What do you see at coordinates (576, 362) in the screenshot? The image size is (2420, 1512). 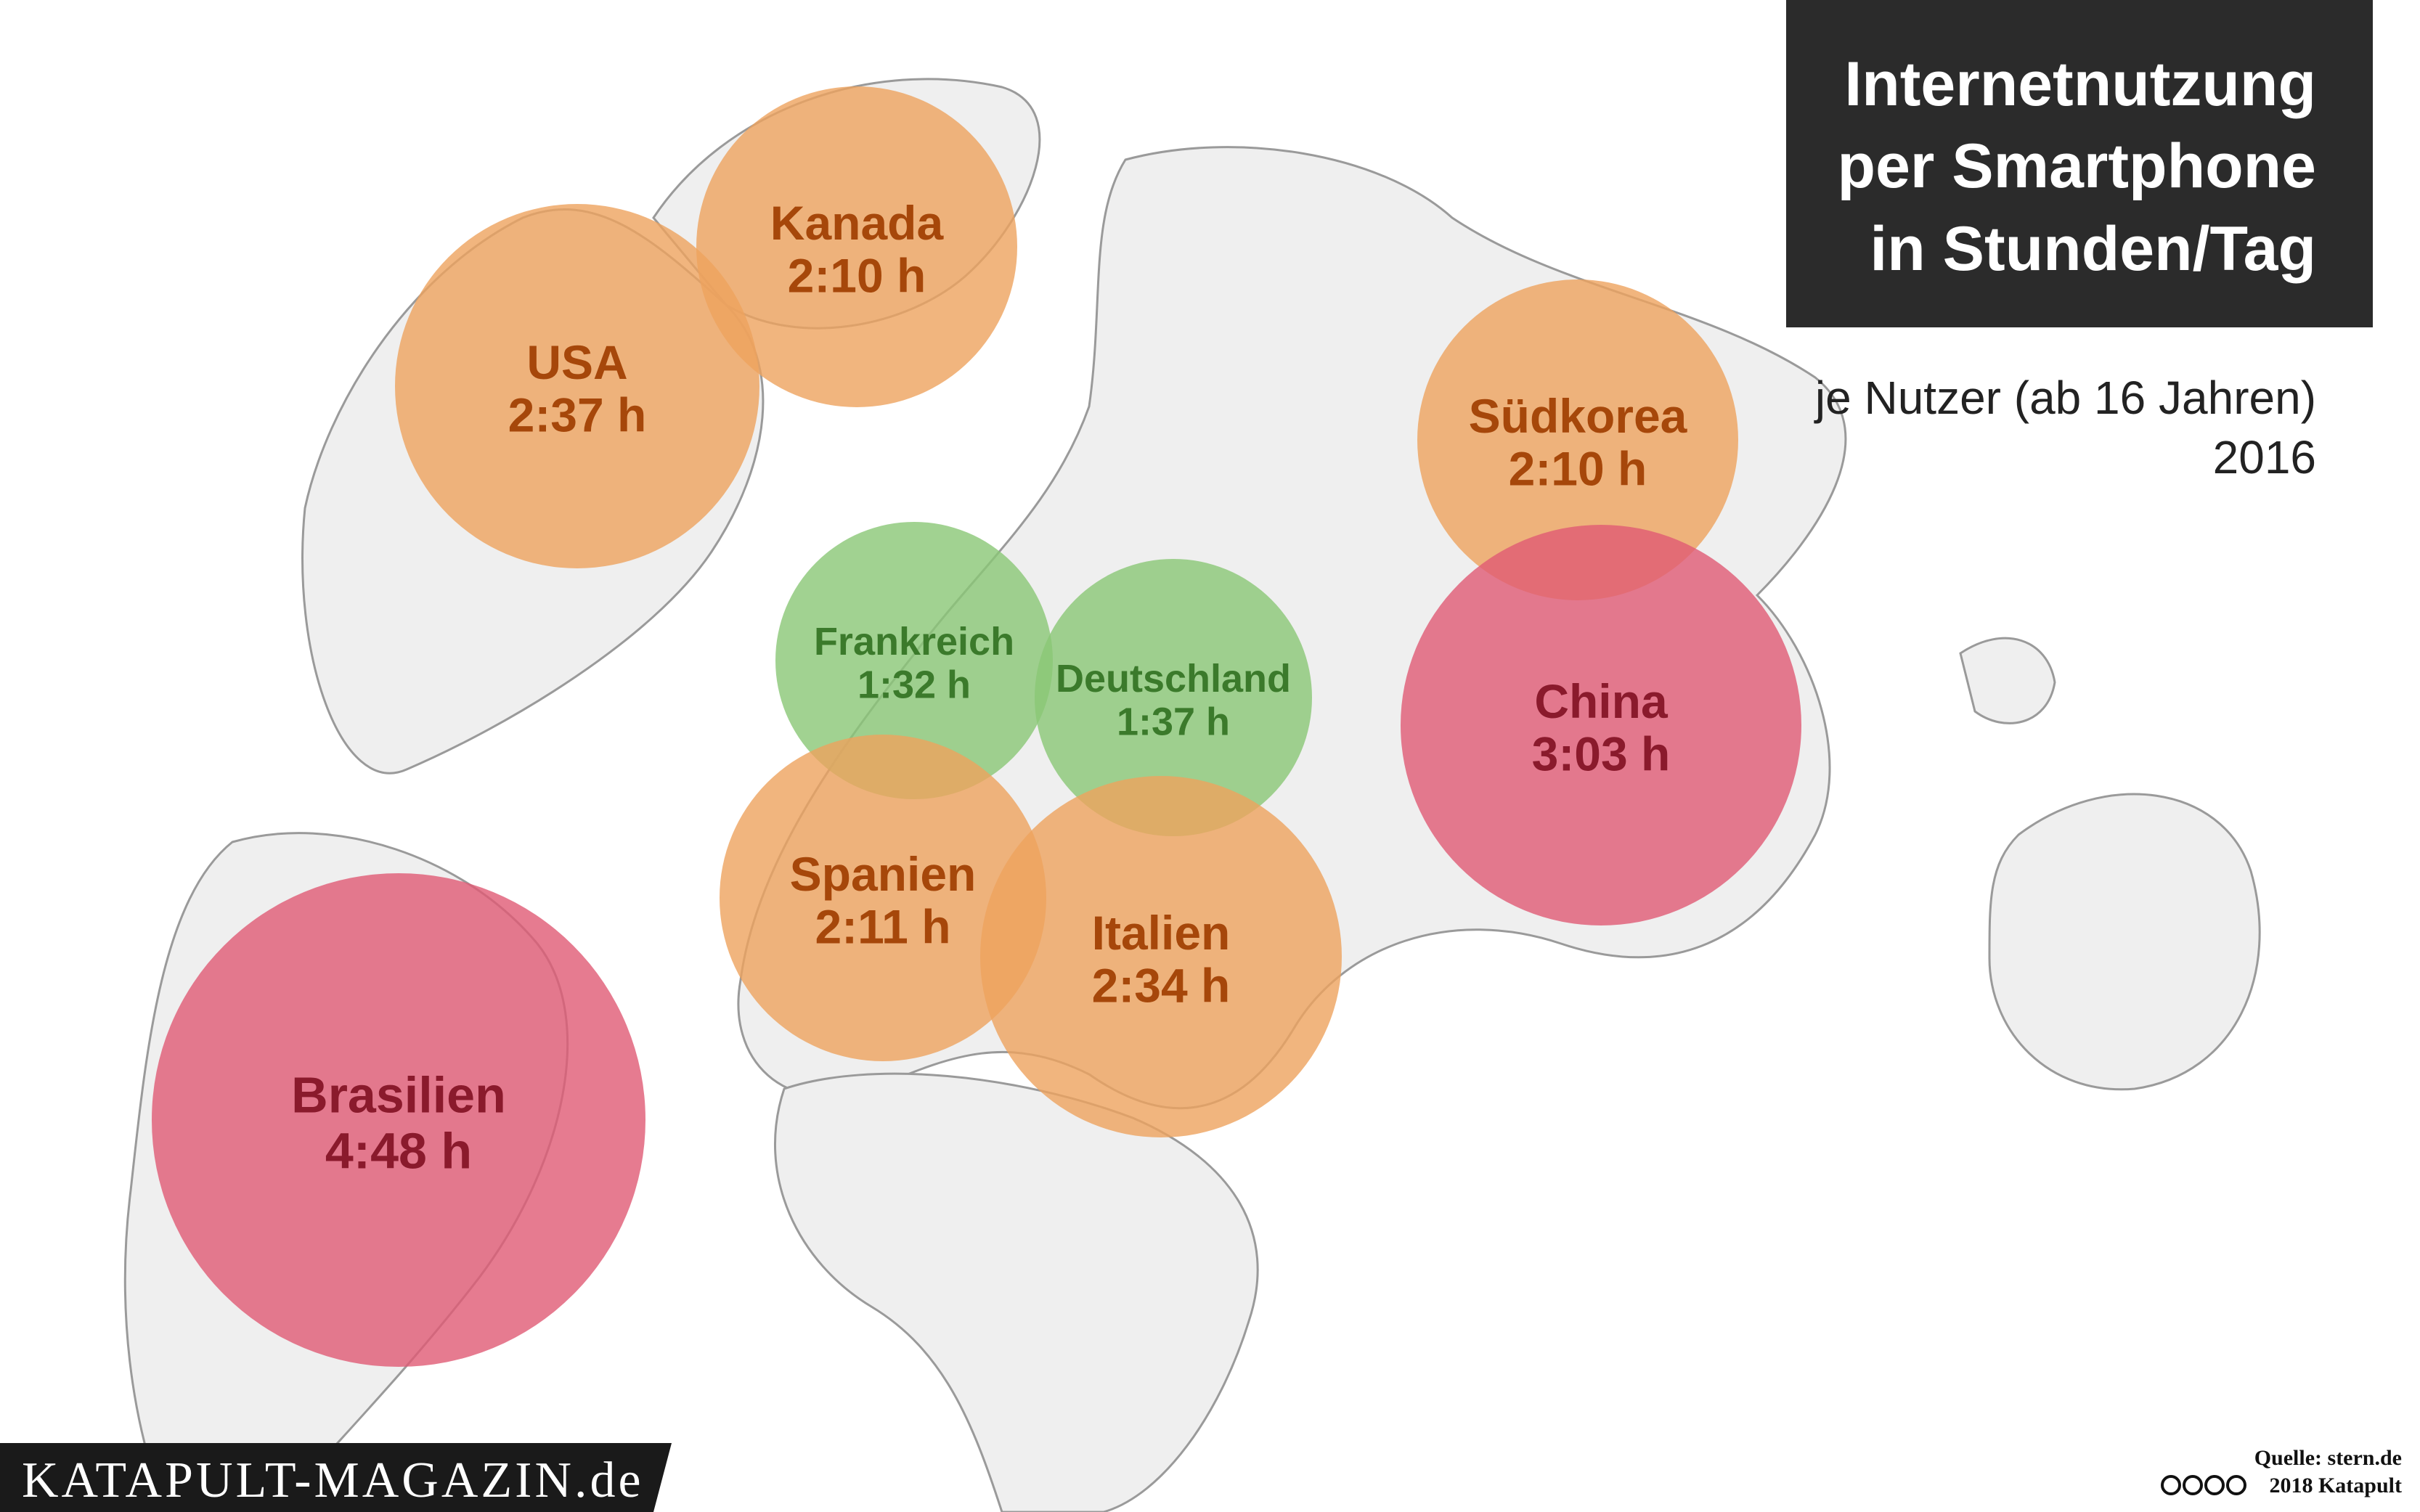 I see `country-label: USA` at bounding box center [576, 362].